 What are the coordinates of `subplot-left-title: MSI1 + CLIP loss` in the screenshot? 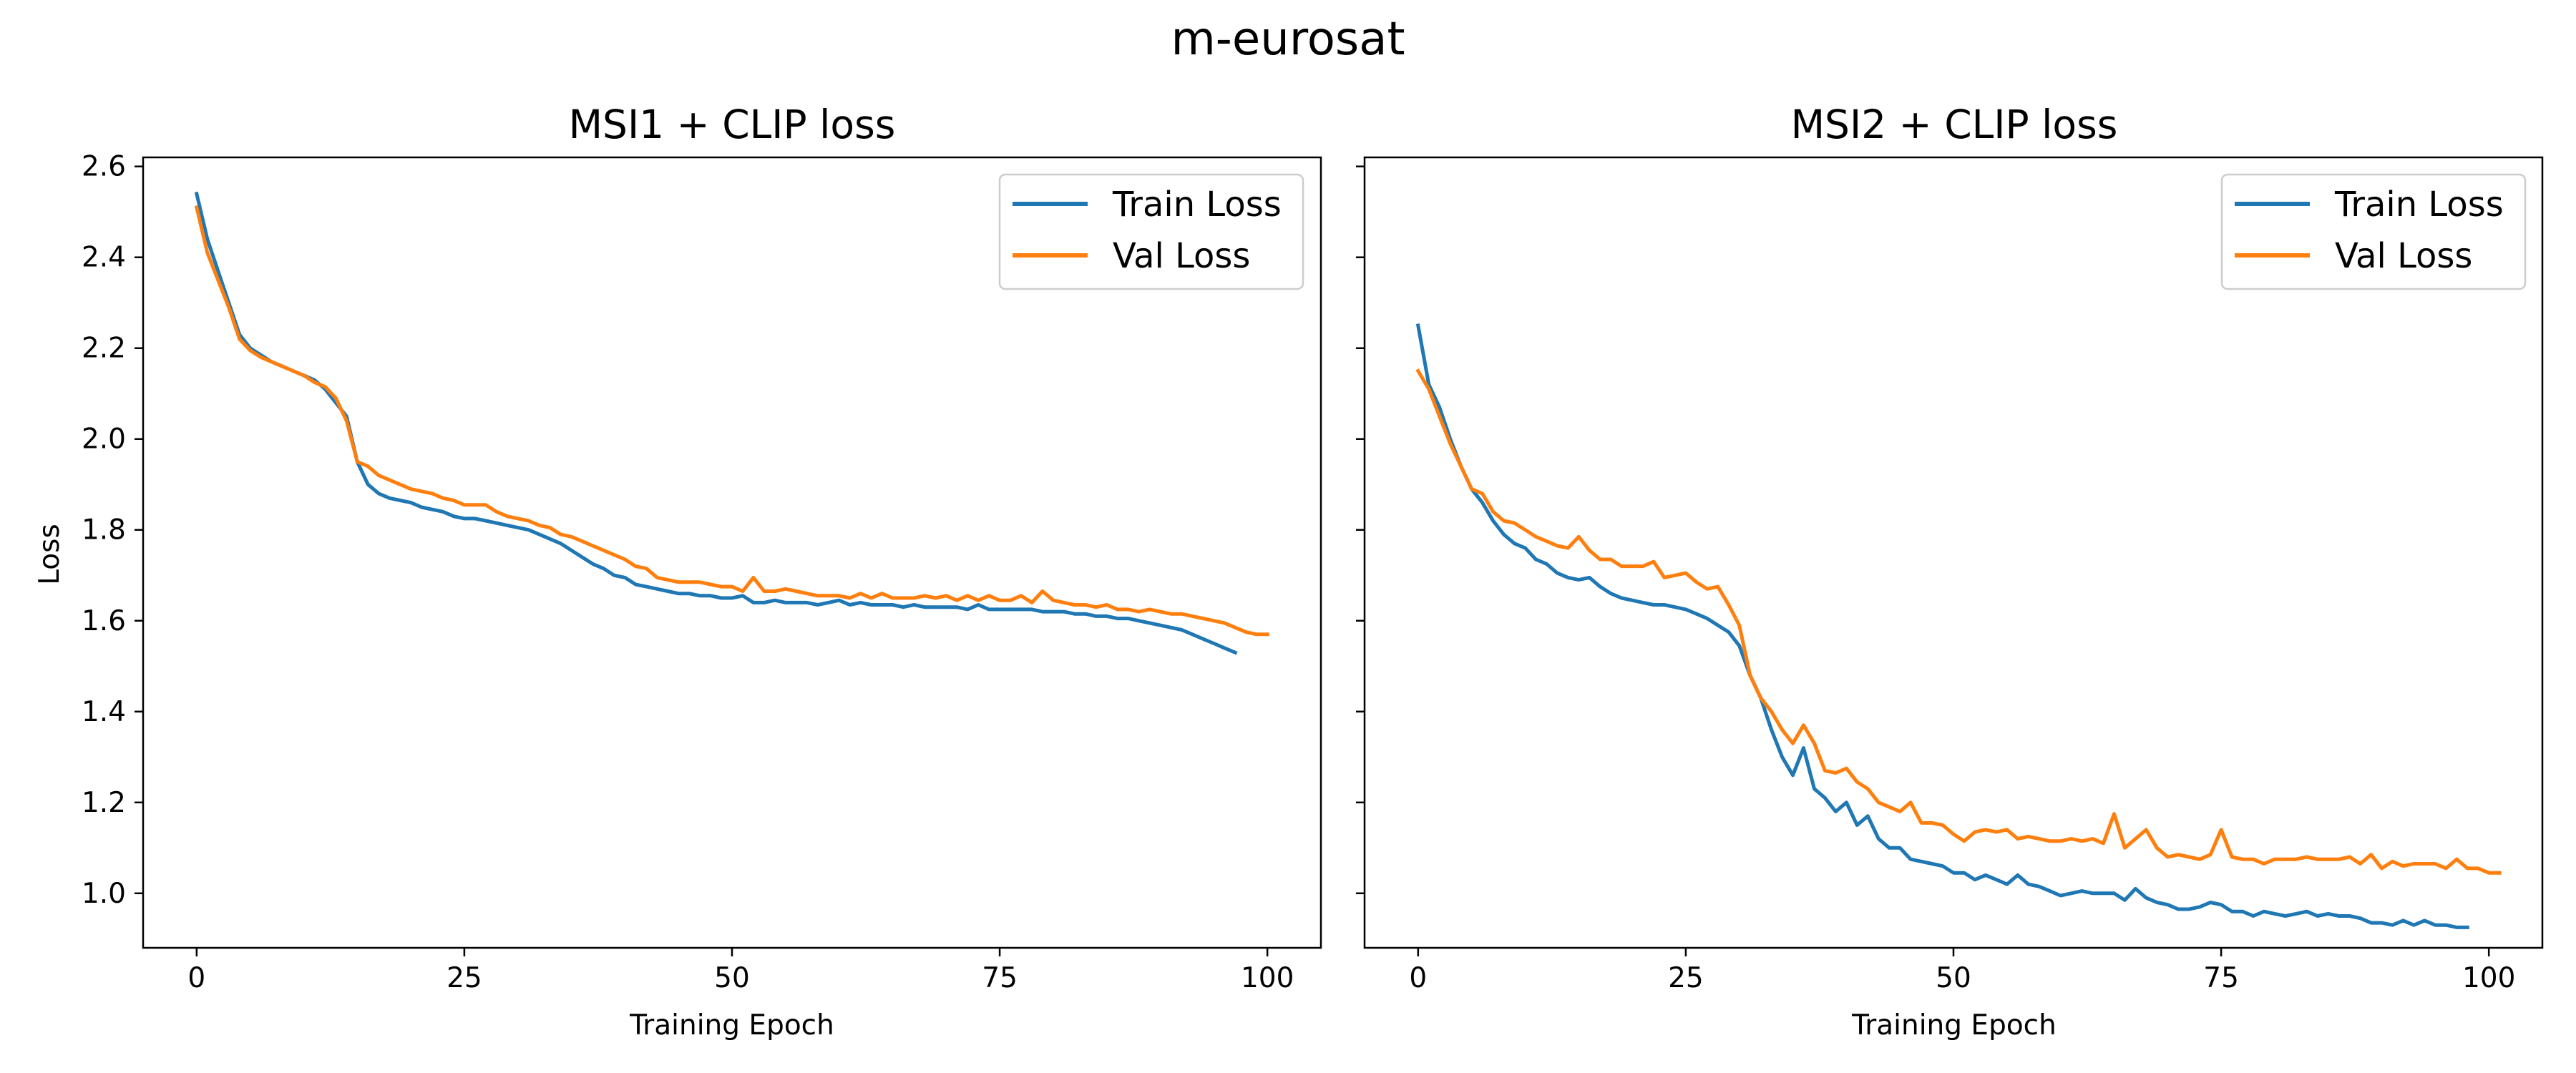 It's located at (732, 124).